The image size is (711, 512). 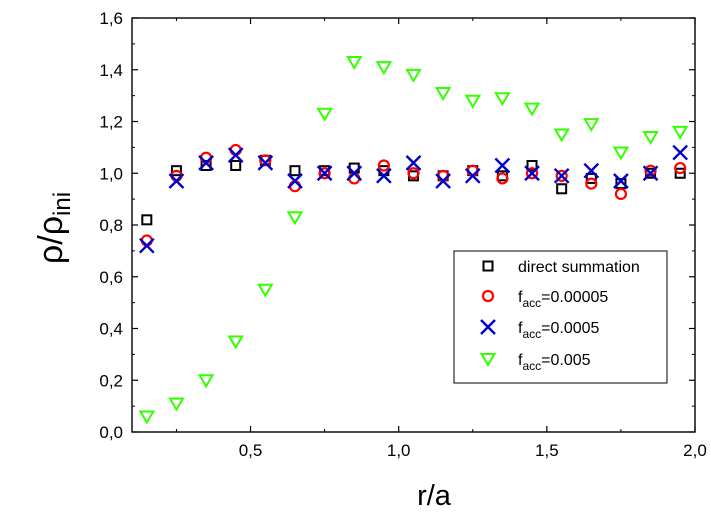 I want to click on legend-label: direct summation, so click(x=579, y=267).